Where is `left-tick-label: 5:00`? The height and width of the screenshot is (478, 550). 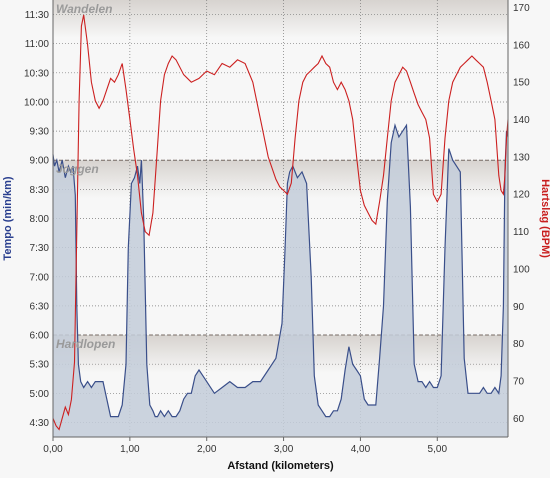
left-tick-label: 5:00 is located at coordinates (40, 394).